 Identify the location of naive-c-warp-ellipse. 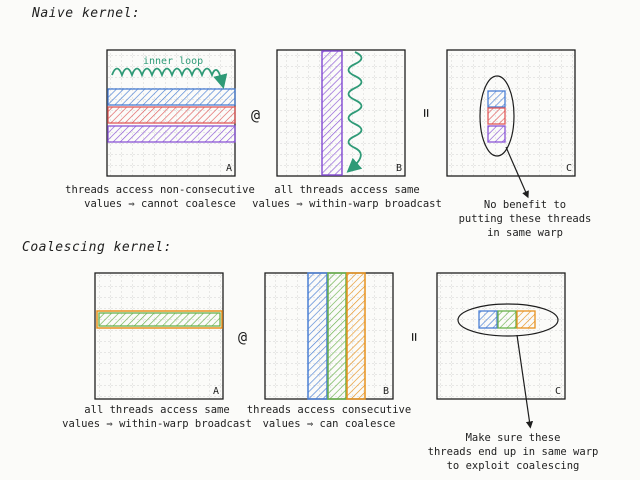
(497, 116).